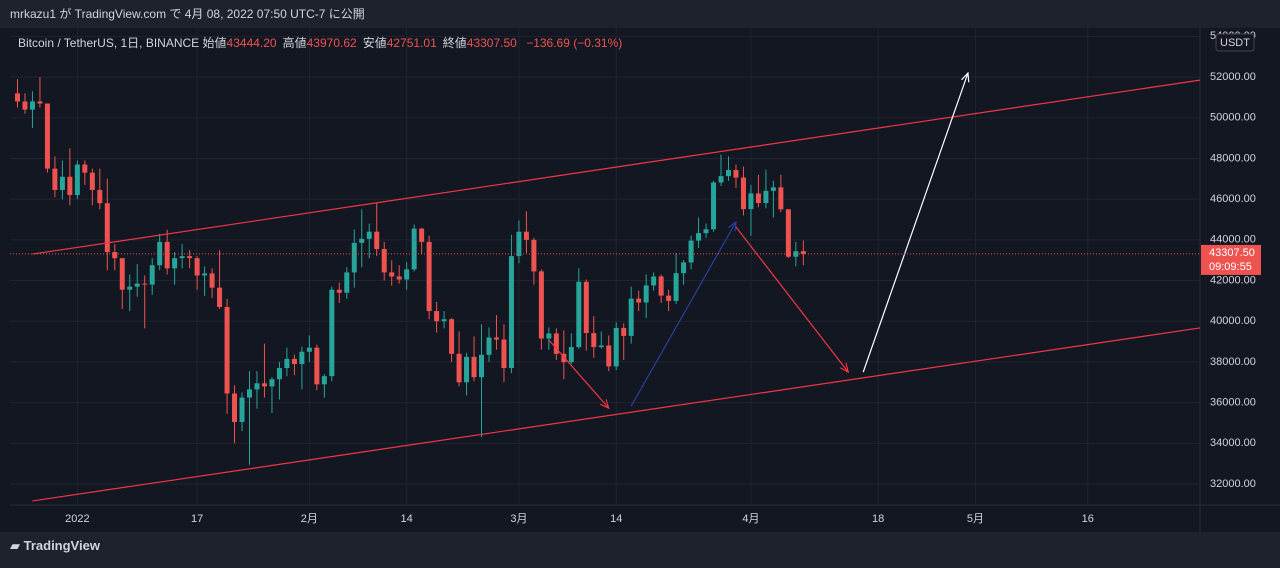  Describe the element at coordinates (77, 519) in the screenshot. I see `x-tick-label: 2022` at that location.